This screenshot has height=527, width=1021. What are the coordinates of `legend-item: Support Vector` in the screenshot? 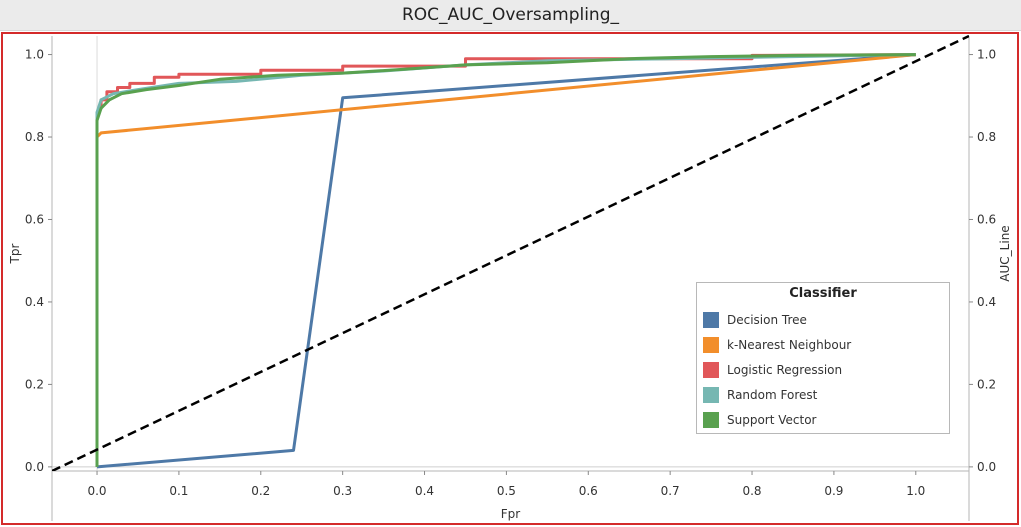 It's located at (823, 419).